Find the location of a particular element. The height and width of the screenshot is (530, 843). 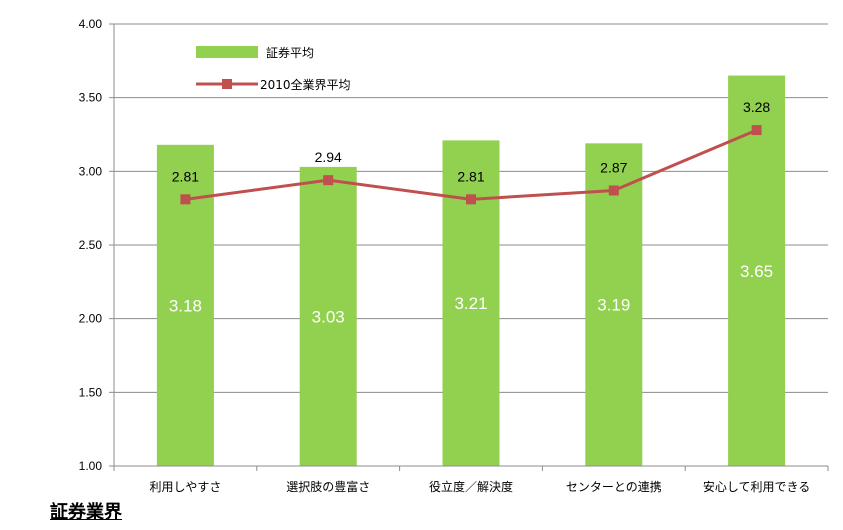

x-tick-label: 選択肢の豊富さ is located at coordinates (328, 486).